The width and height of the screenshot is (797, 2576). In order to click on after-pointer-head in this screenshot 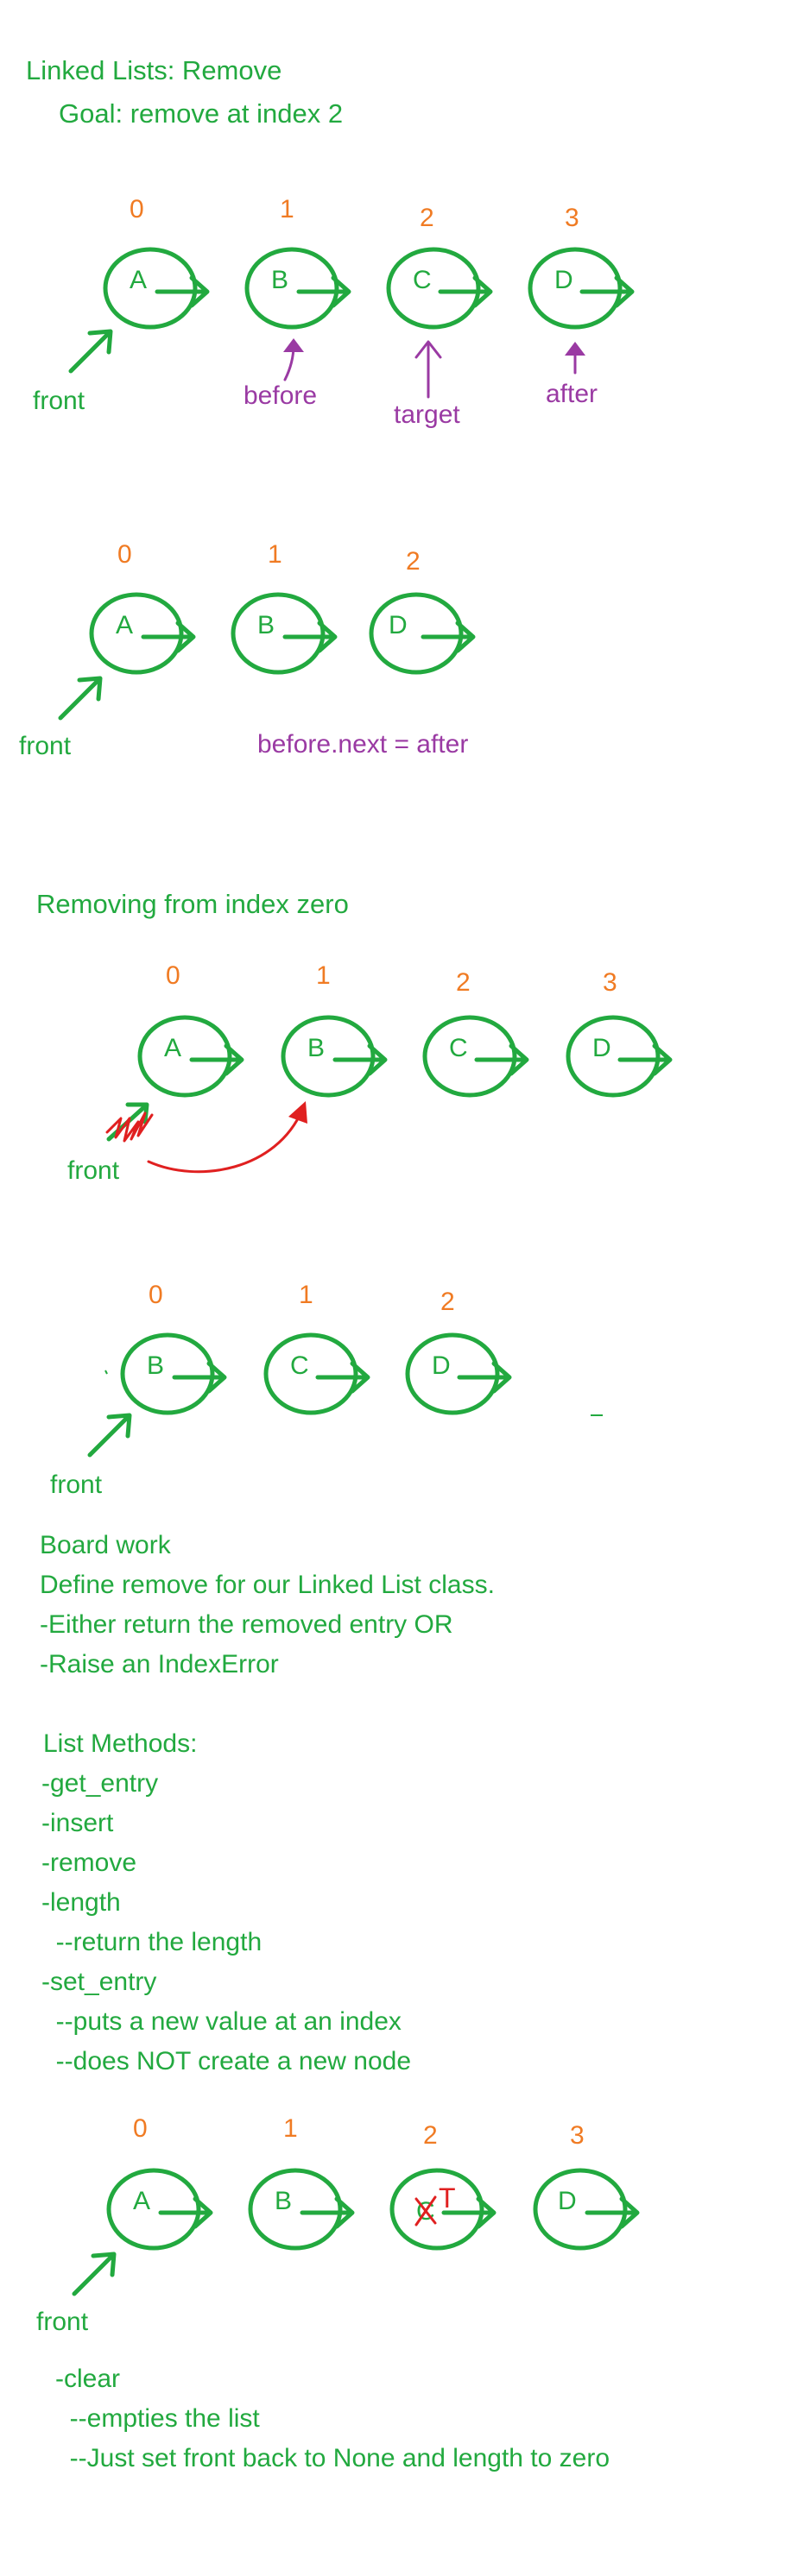, I will do `click(575, 349)`.